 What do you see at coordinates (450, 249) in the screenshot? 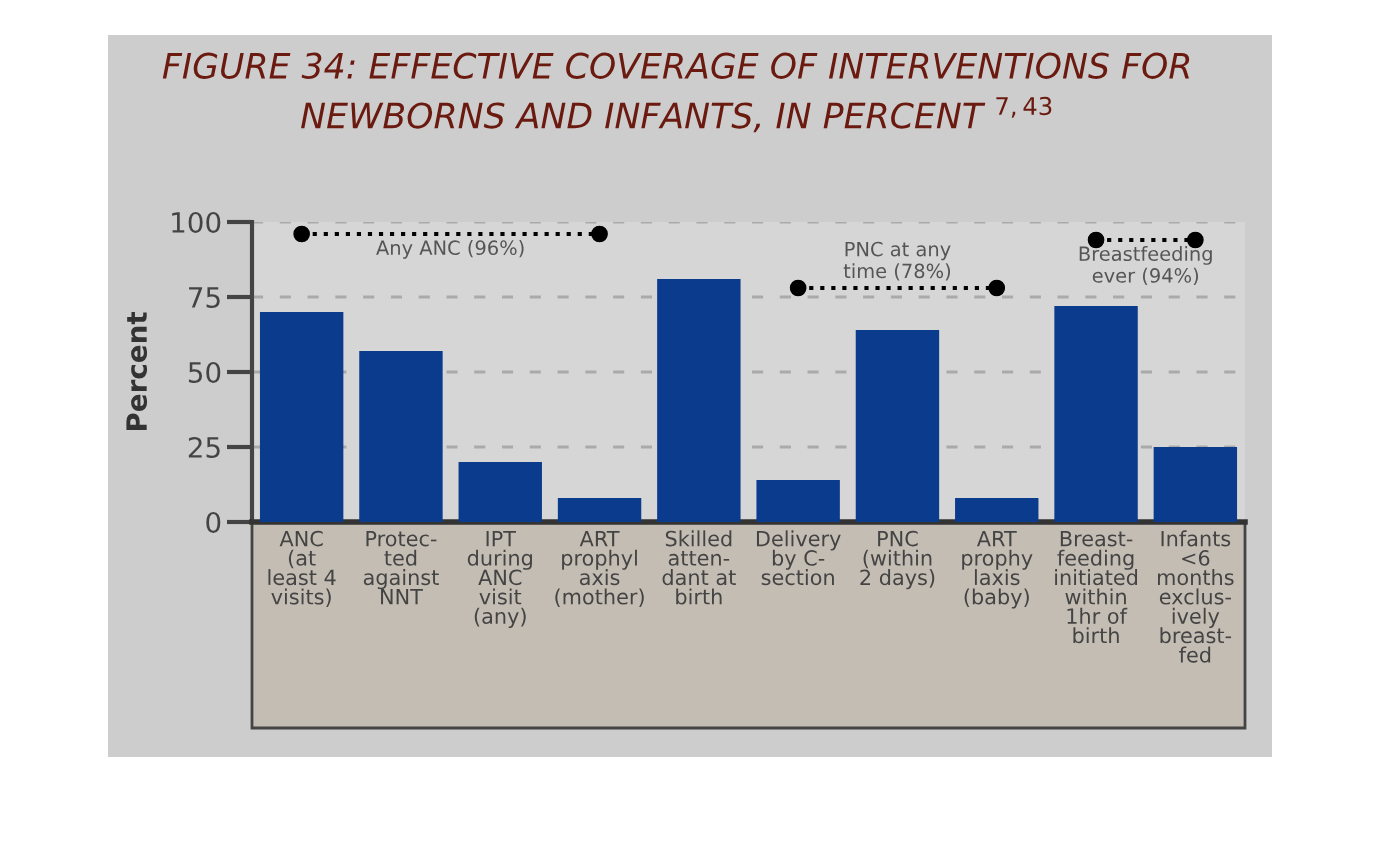
I see `series-label: Any ANC (96%)` at bounding box center [450, 249].